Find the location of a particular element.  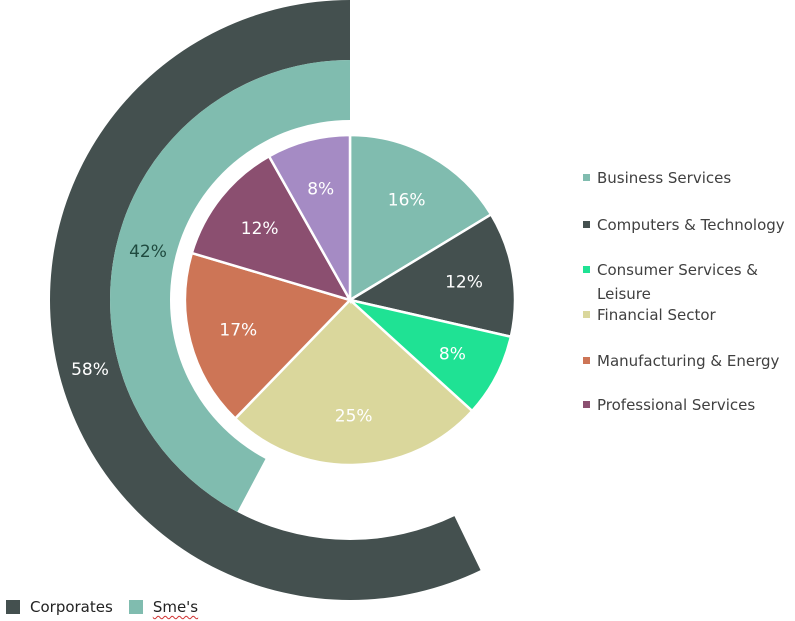

legend-item-smes: Sme's is located at coordinates (163, 607).